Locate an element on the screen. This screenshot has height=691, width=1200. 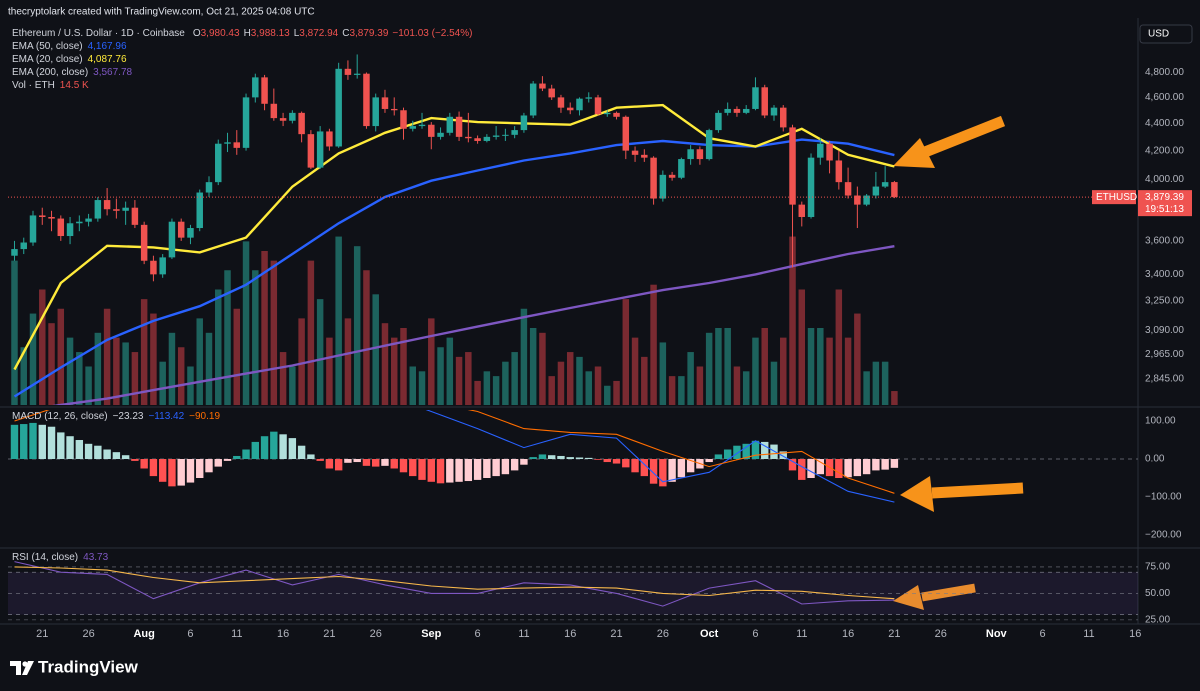
ohlc-label: H is located at coordinates (247, 33).